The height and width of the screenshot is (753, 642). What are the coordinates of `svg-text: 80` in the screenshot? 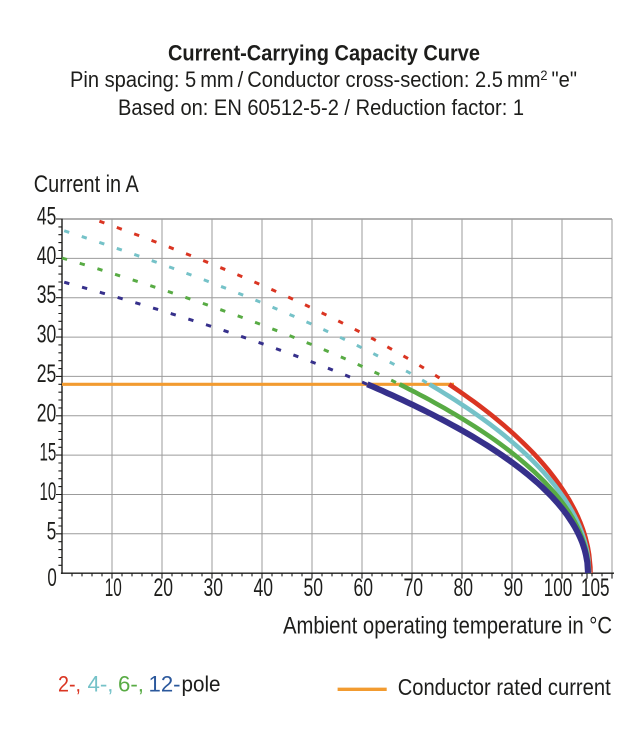 It's located at (463, 588).